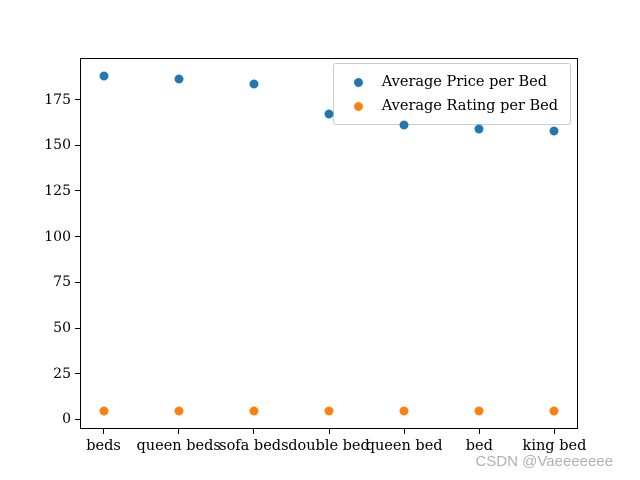 The width and height of the screenshot is (640, 480). What do you see at coordinates (57, 145) in the screenshot?
I see `y-axis-tick-label: 150` at bounding box center [57, 145].